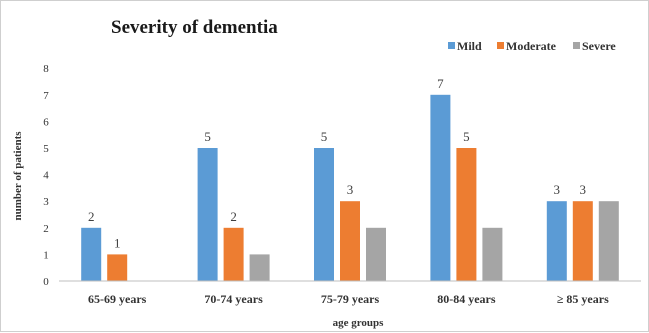 The image size is (649, 333). What do you see at coordinates (500, 45) in the screenshot?
I see `legend-swatch-moderate` at bounding box center [500, 45].